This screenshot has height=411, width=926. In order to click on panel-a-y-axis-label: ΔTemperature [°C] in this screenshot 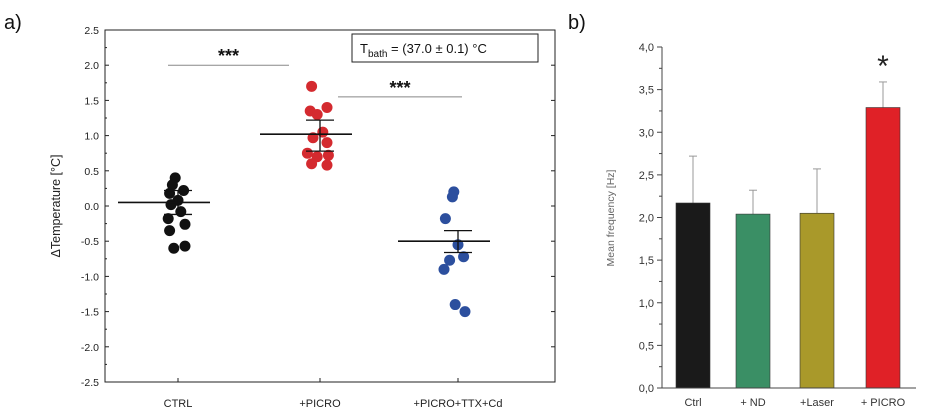, I will do `click(56, 206)`.